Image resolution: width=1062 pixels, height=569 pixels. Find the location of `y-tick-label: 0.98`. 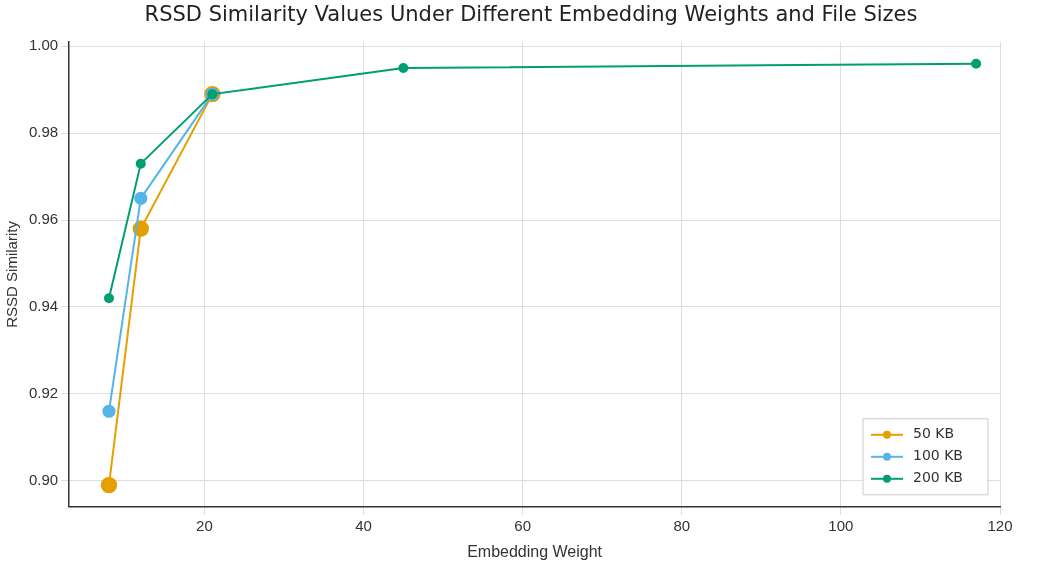

y-tick-label: 0.98 is located at coordinates (43, 132).